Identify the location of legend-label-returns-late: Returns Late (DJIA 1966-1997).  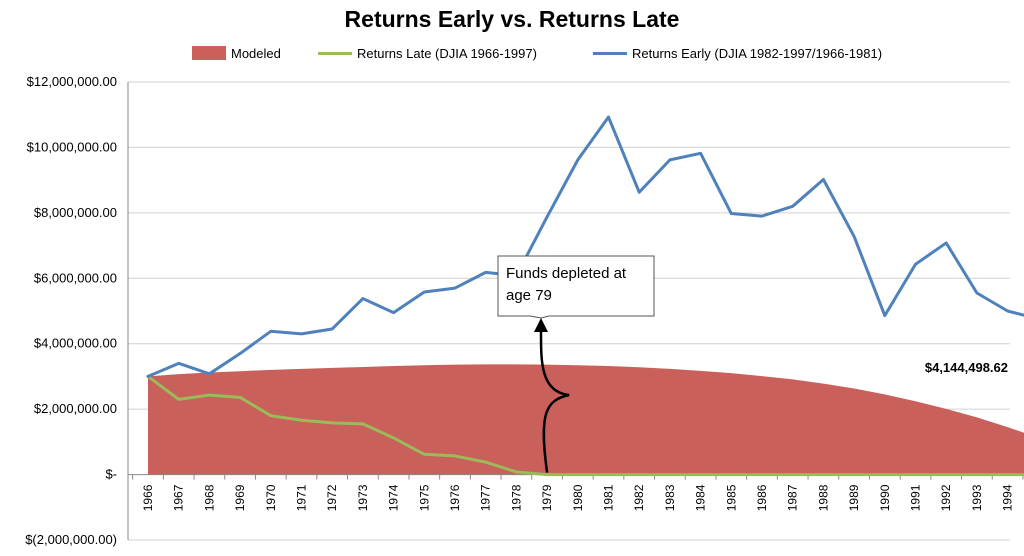
(447, 53).